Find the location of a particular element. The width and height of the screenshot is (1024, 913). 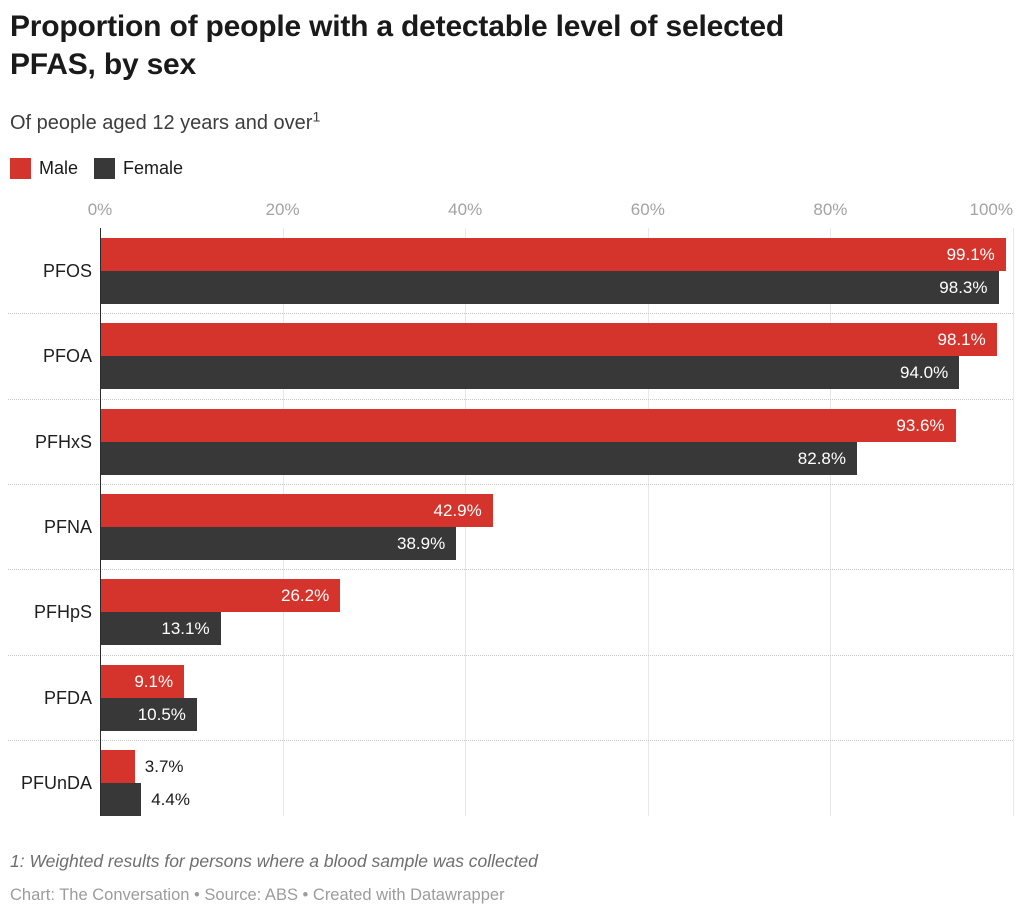

chart-subtitle: Of people aged 12 years and over1 is located at coordinates (165, 121).